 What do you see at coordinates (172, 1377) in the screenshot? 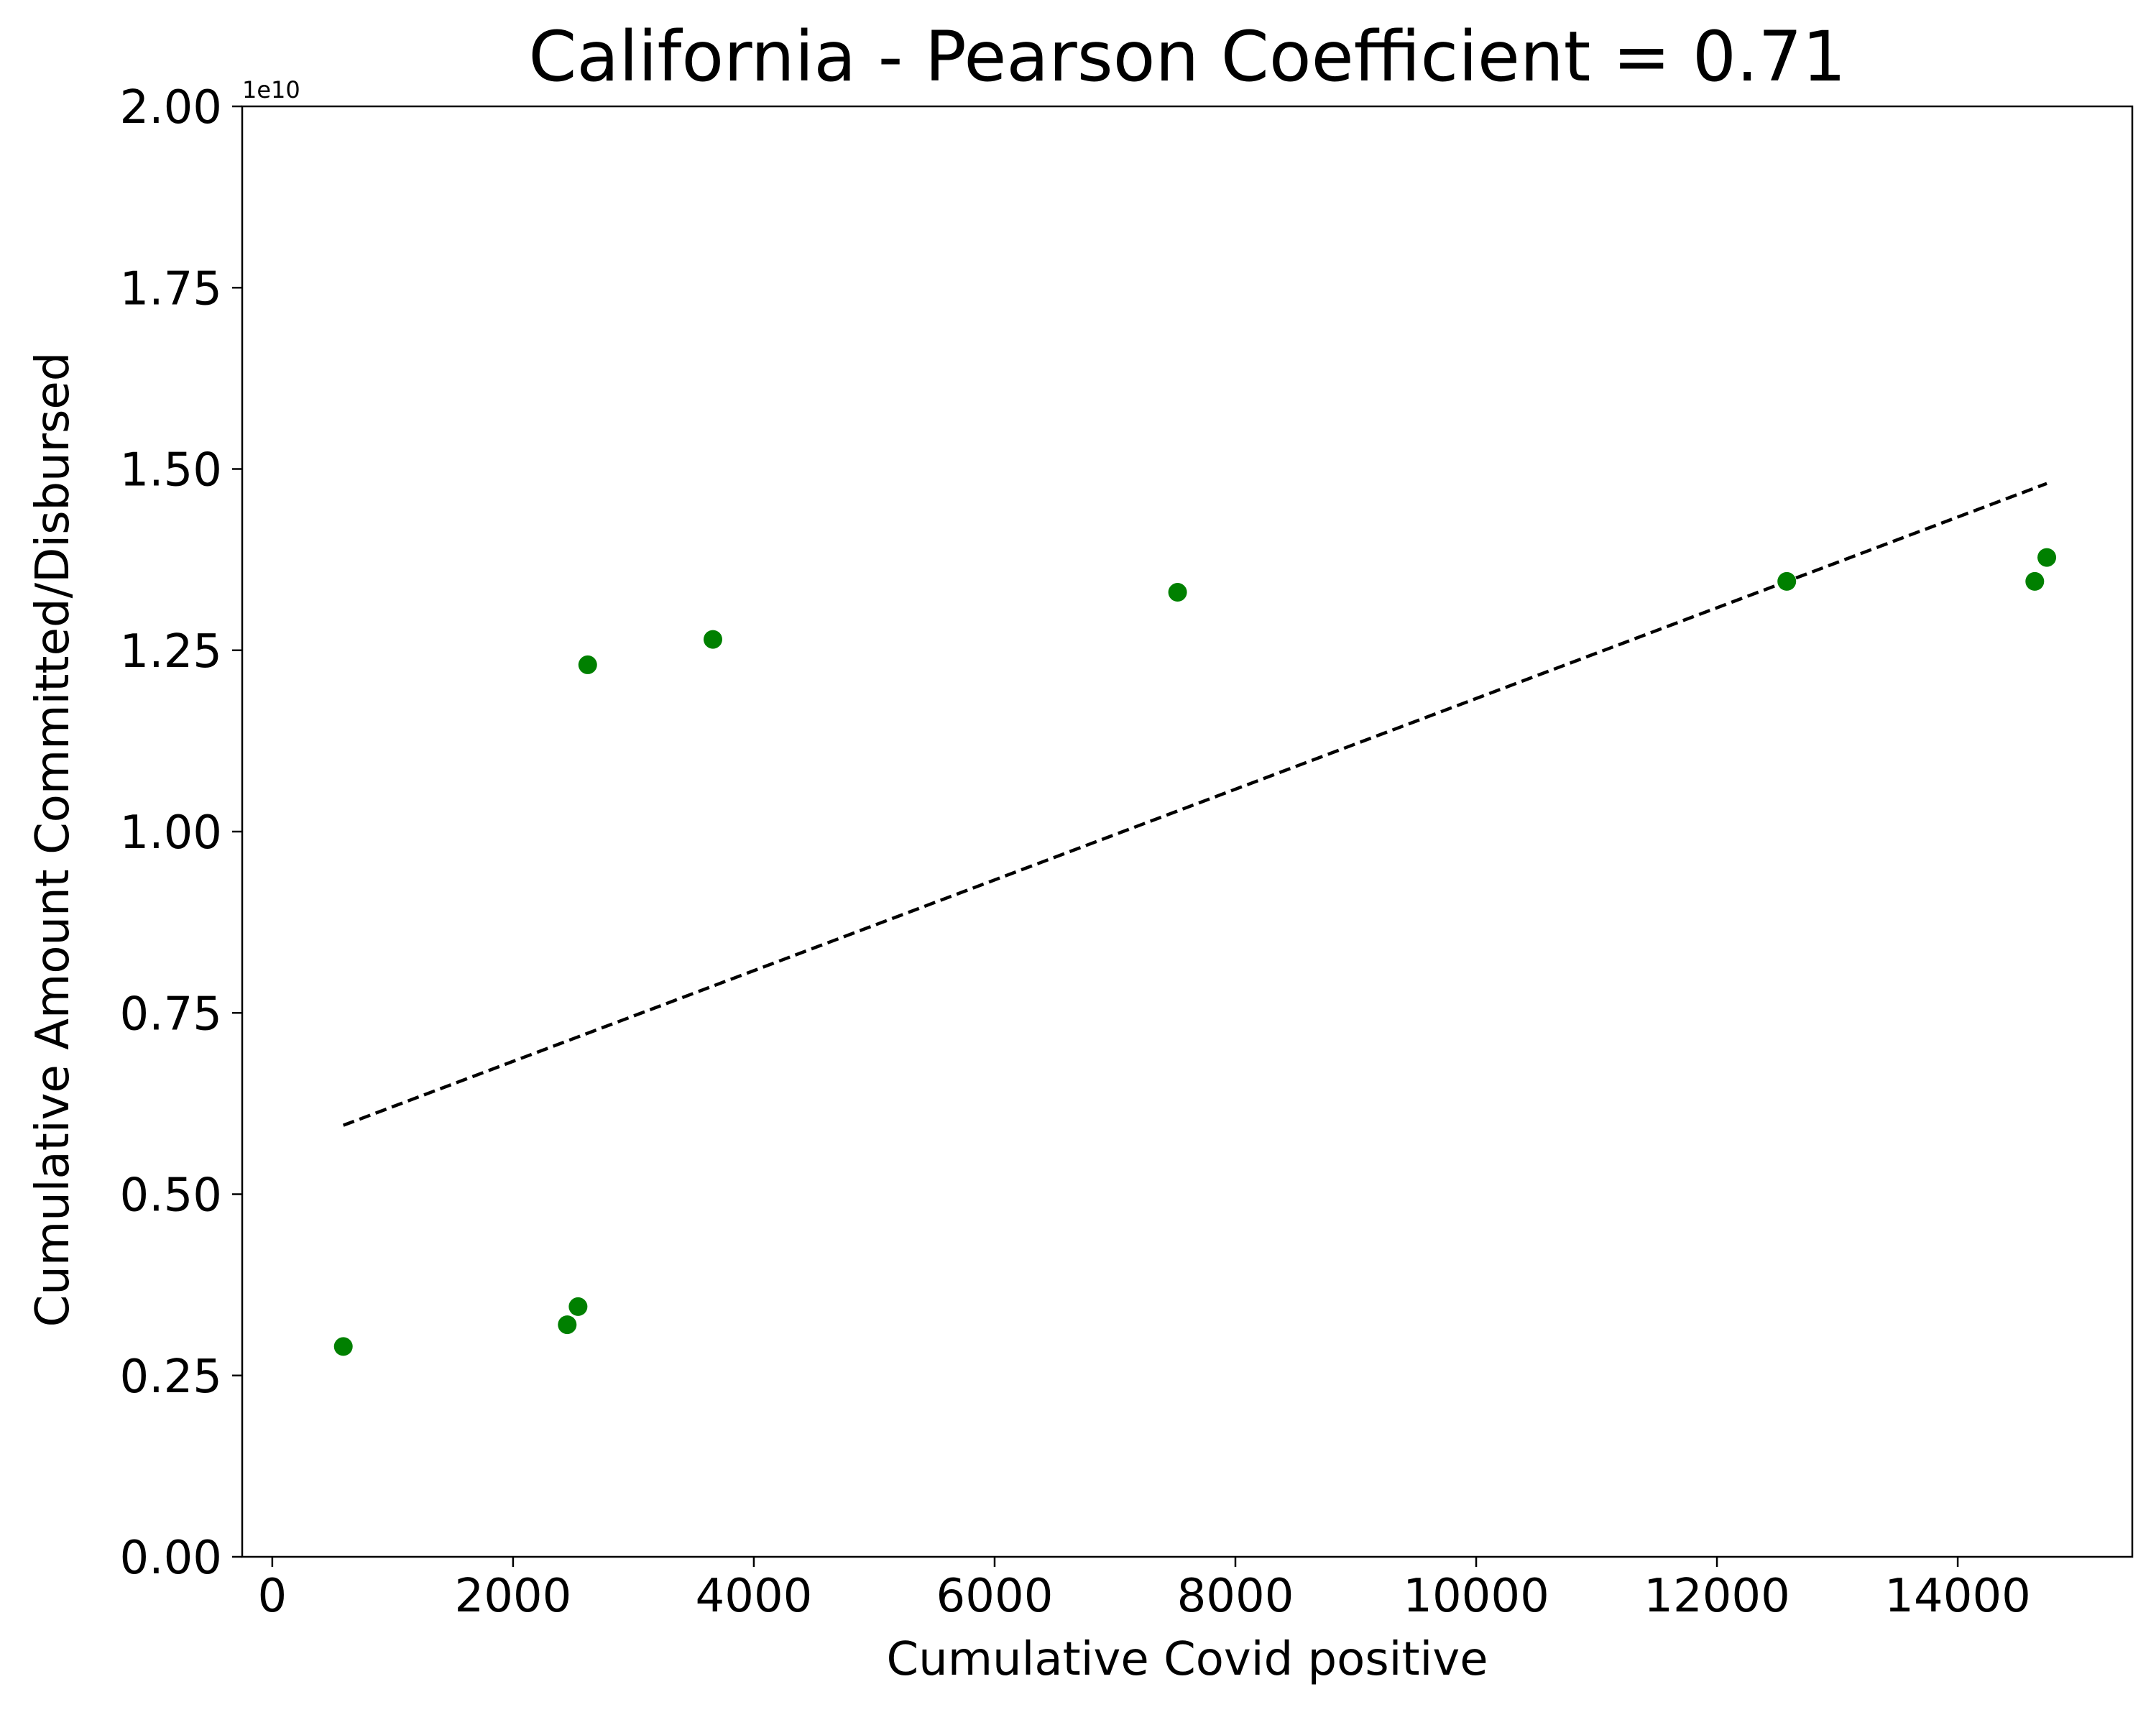
I see `y-tick-label: 0.25` at bounding box center [172, 1377].